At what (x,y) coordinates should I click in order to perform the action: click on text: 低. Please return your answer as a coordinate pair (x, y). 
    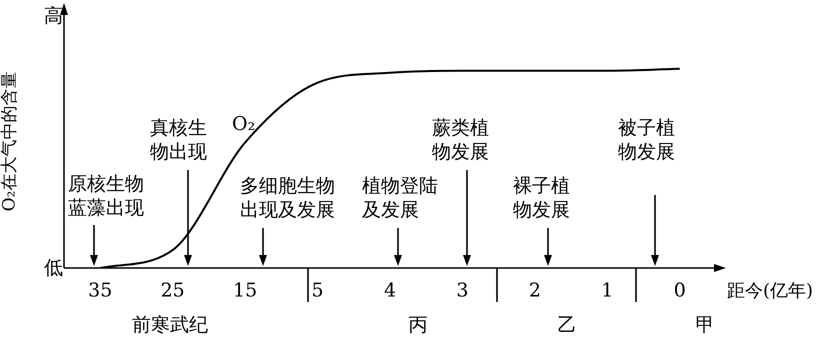
    Looking at the image, I should click on (53, 268).